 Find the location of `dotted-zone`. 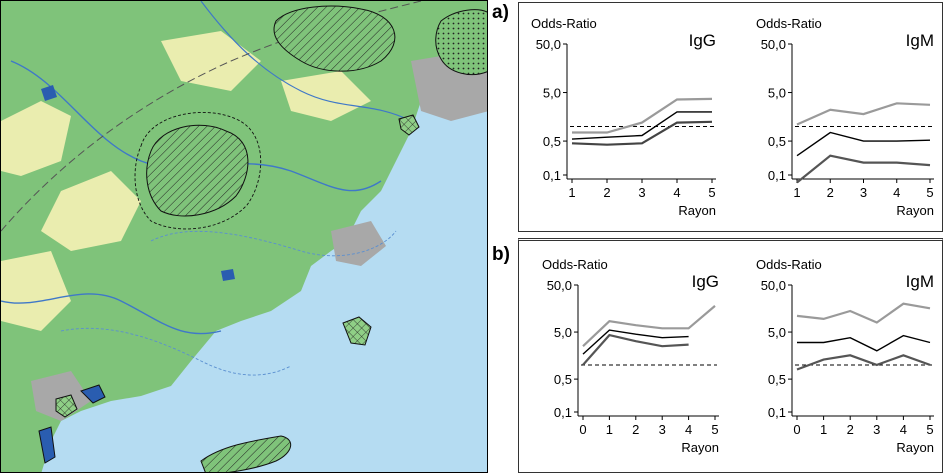

dotted-zone is located at coordinates (461, 42).